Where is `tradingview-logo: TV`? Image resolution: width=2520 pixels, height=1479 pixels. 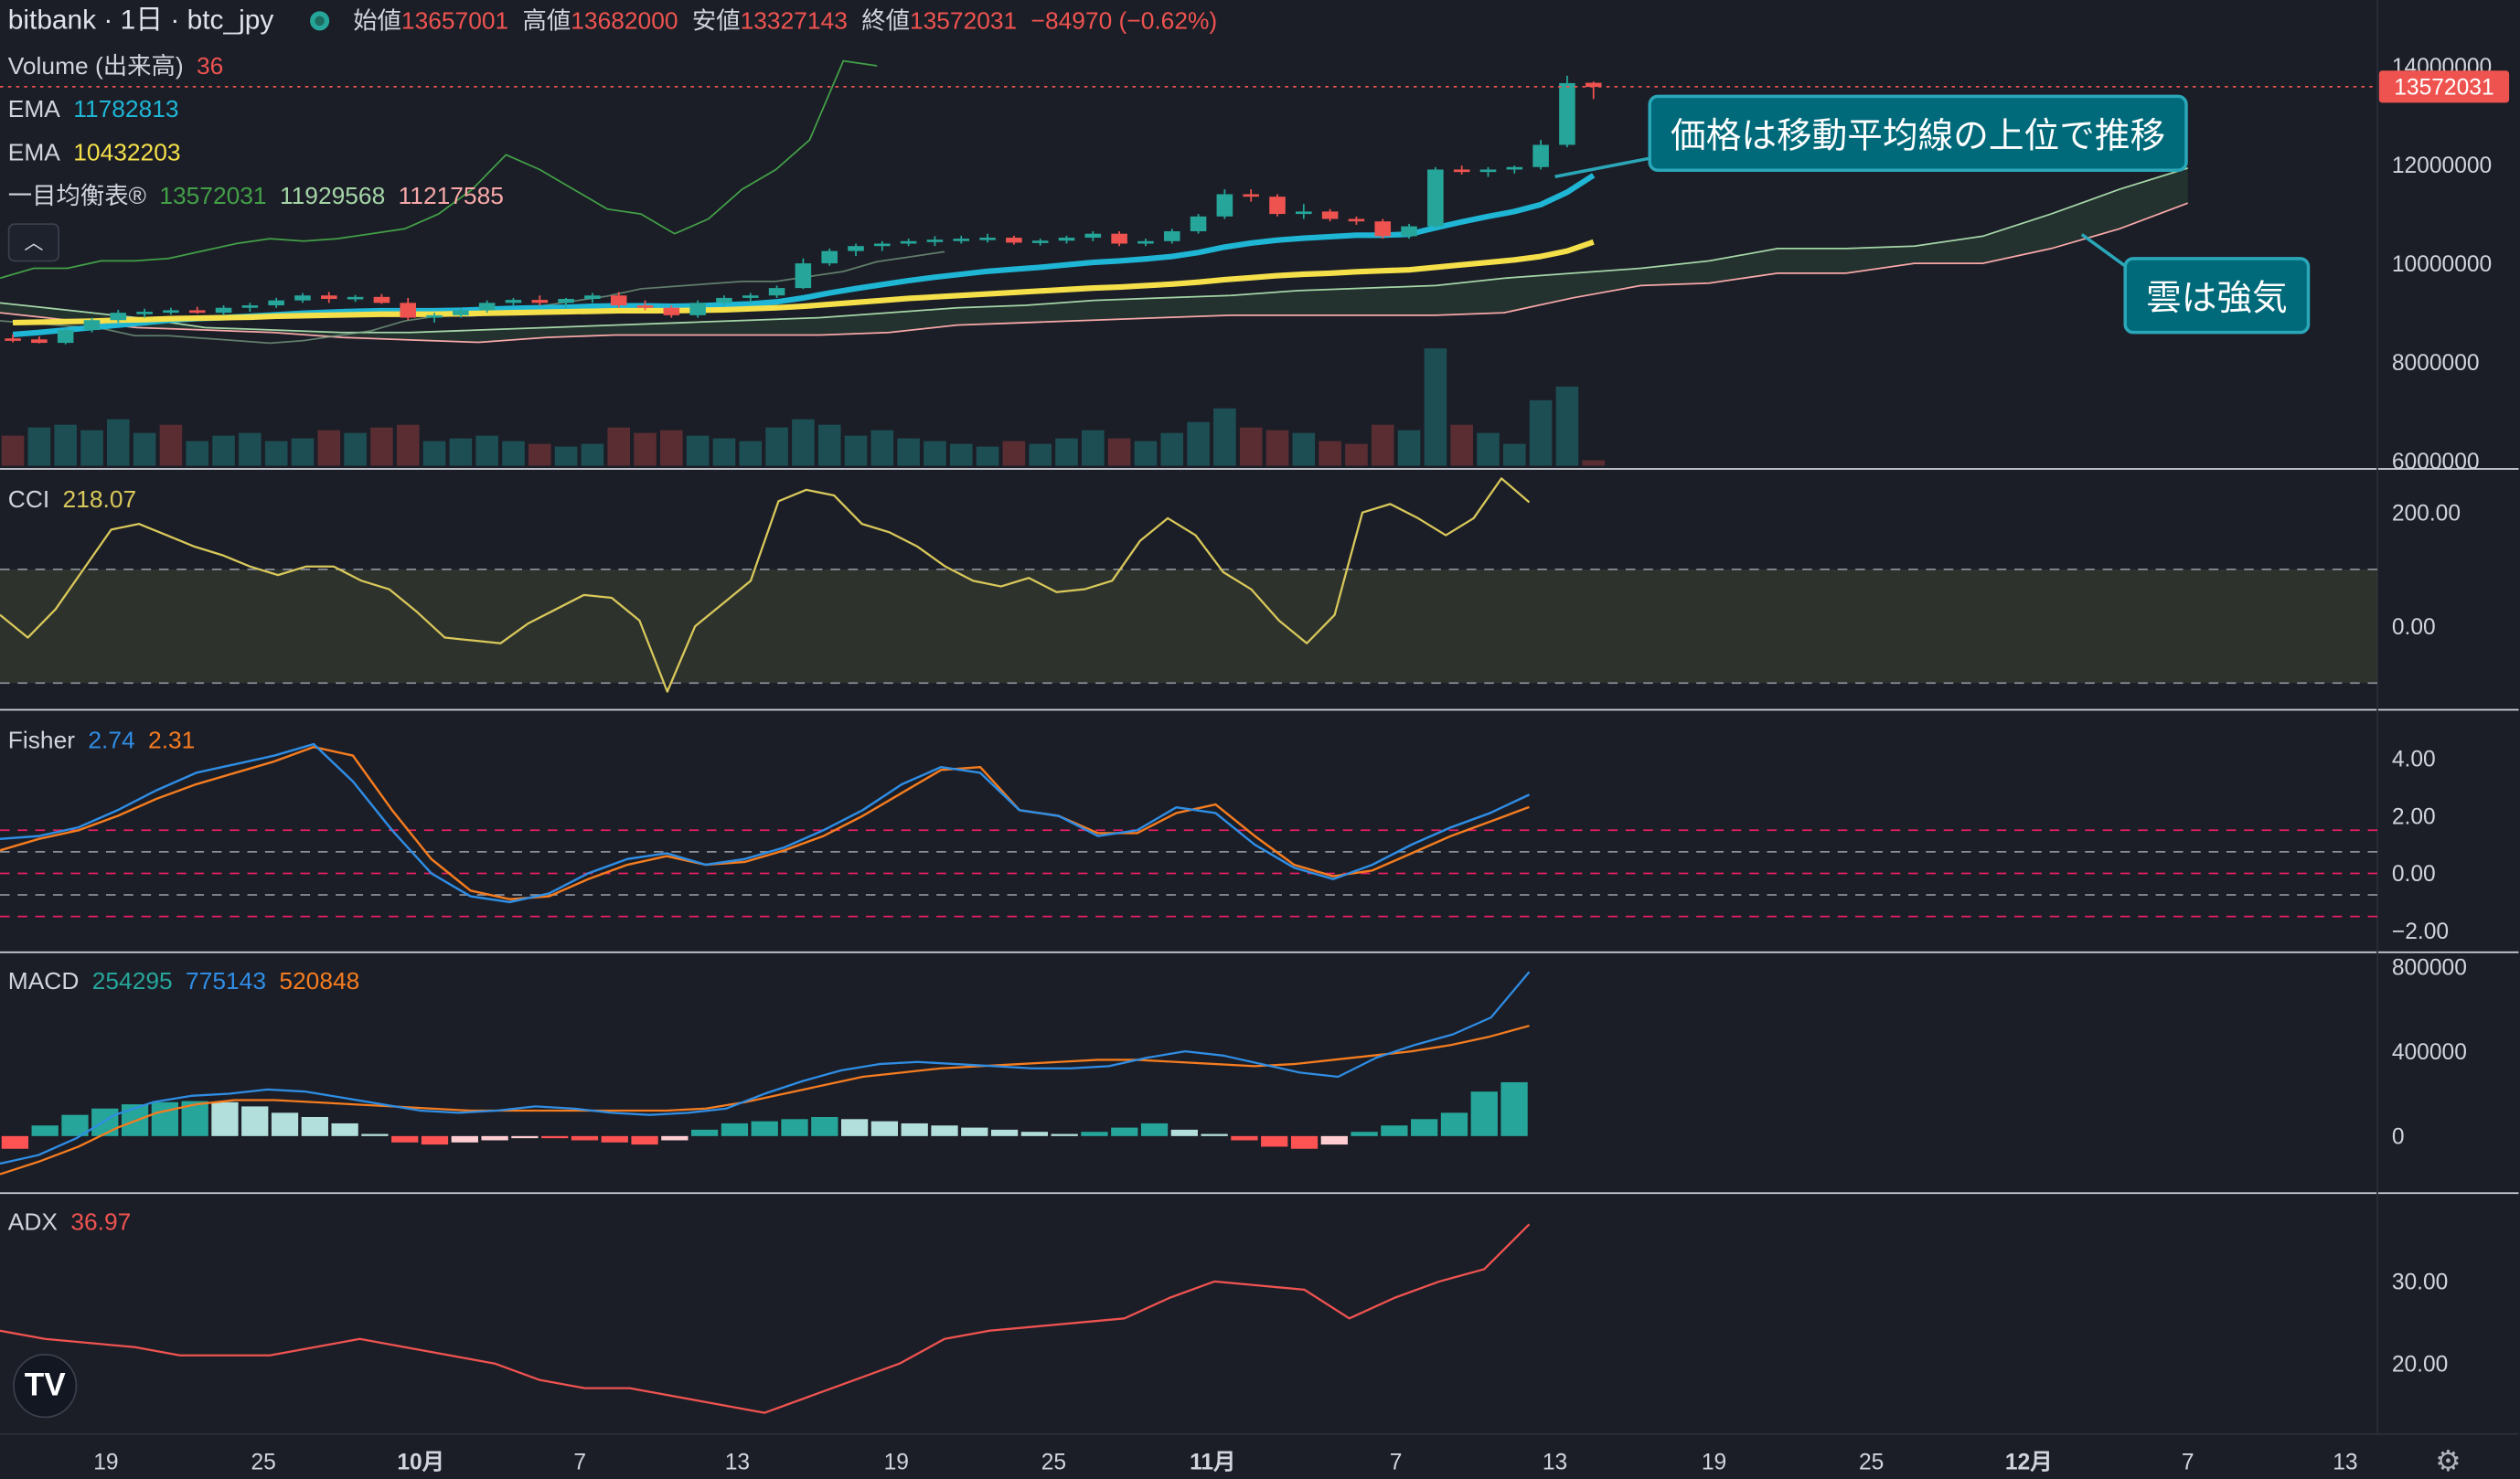
tradingview-logo: TV is located at coordinates (45, 1386).